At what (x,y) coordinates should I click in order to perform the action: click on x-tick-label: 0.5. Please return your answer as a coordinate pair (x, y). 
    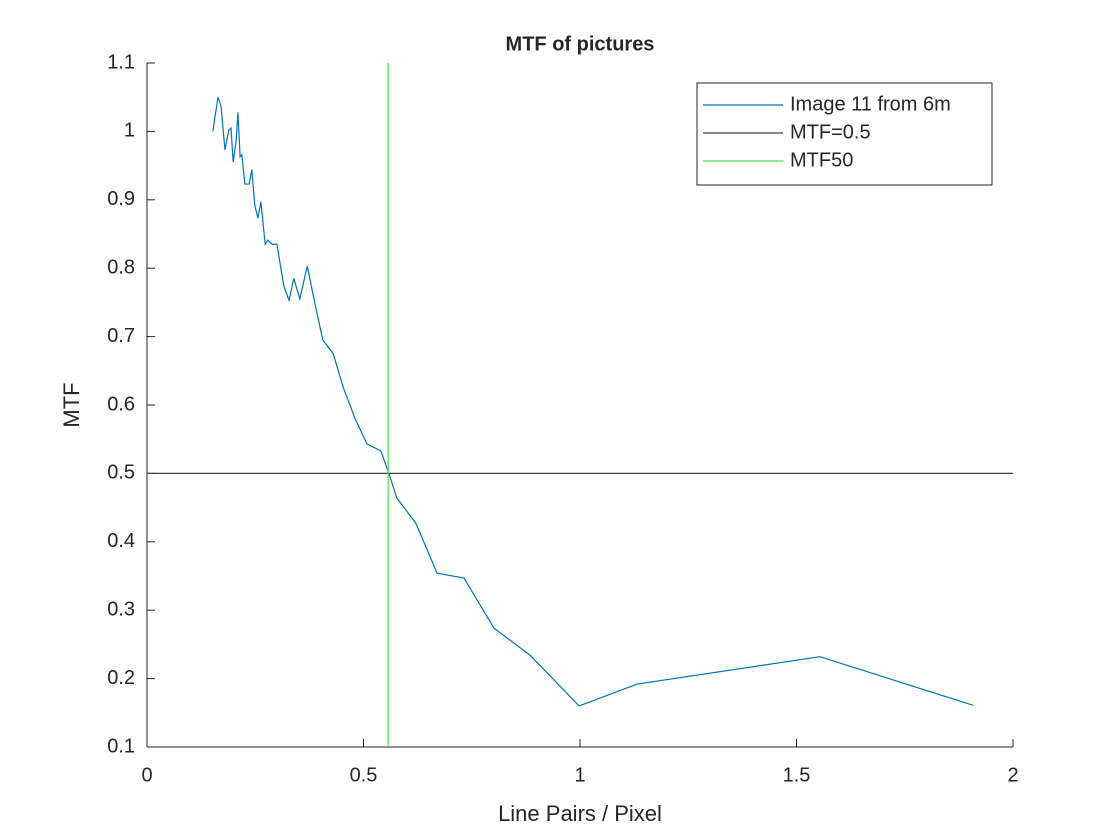
    Looking at the image, I should click on (364, 775).